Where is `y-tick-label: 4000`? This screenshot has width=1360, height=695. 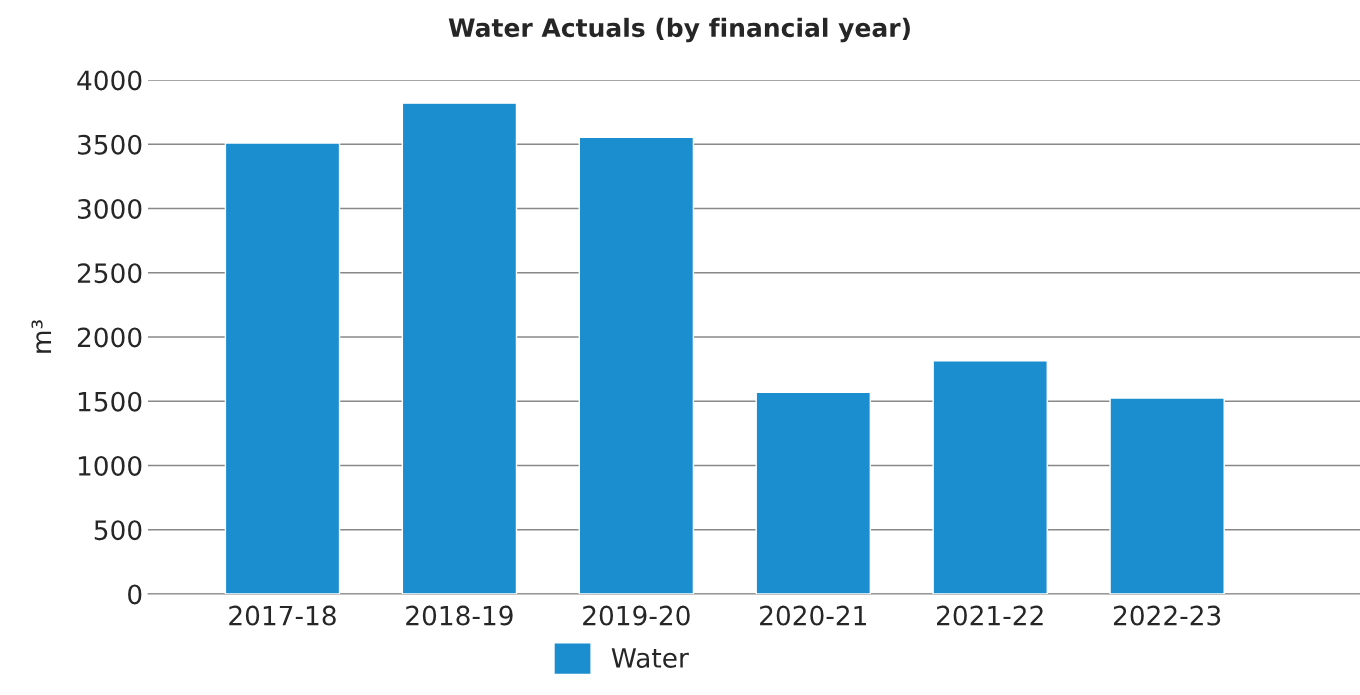 y-tick-label: 4000 is located at coordinates (109, 80).